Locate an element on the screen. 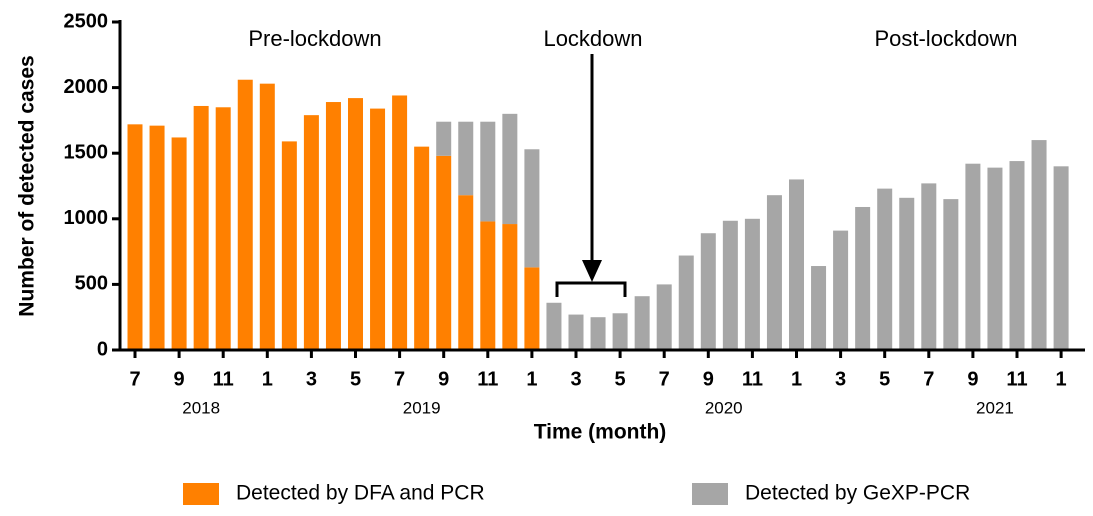  y-tick-label: 500 is located at coordinates (91, 284).